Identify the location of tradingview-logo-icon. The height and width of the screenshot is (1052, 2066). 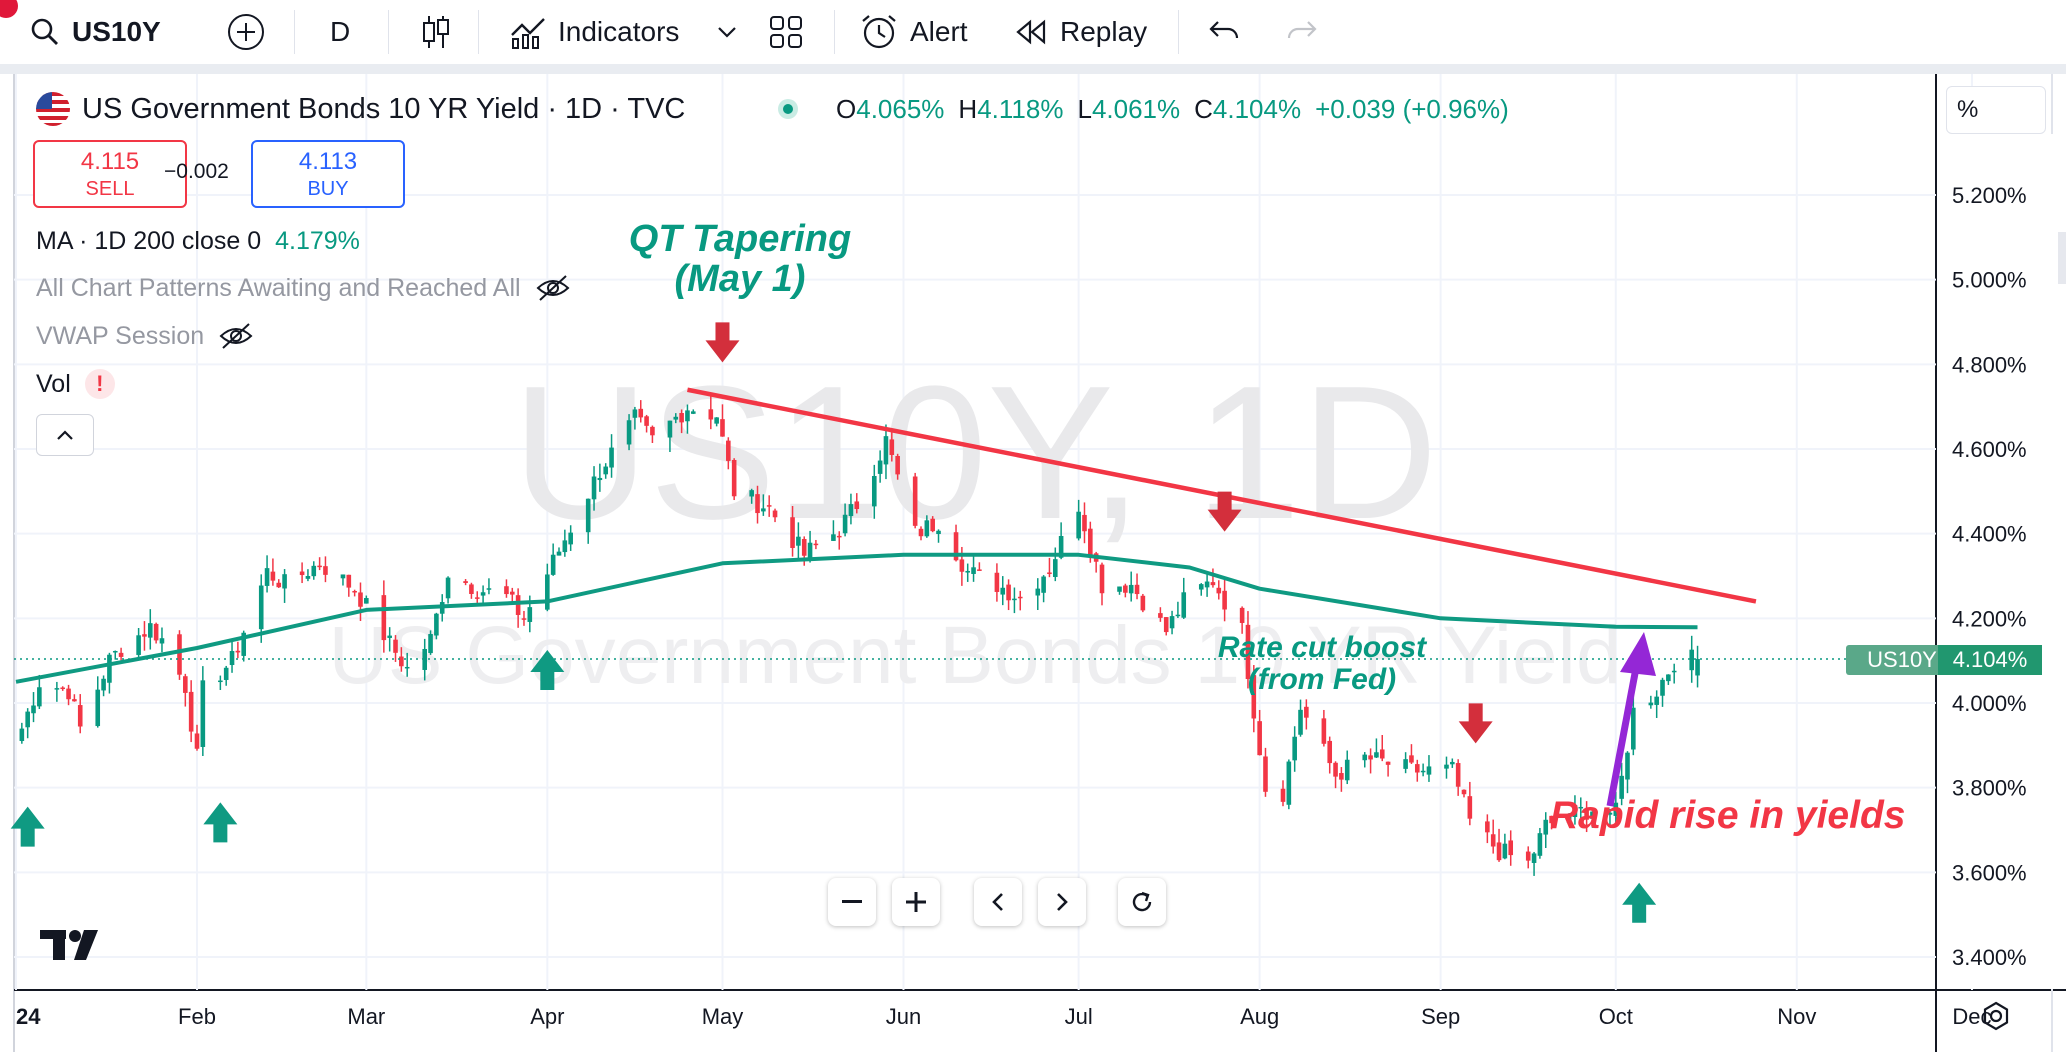
(72, 945).